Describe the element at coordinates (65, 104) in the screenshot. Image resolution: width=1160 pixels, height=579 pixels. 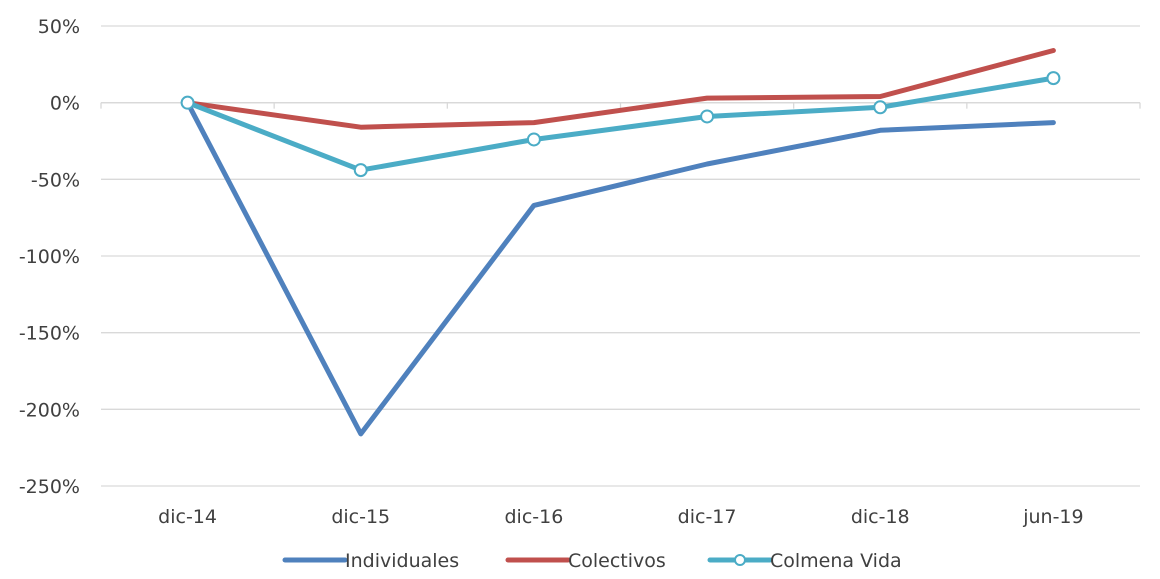
I see `y-tick-label: 0%` at that location.